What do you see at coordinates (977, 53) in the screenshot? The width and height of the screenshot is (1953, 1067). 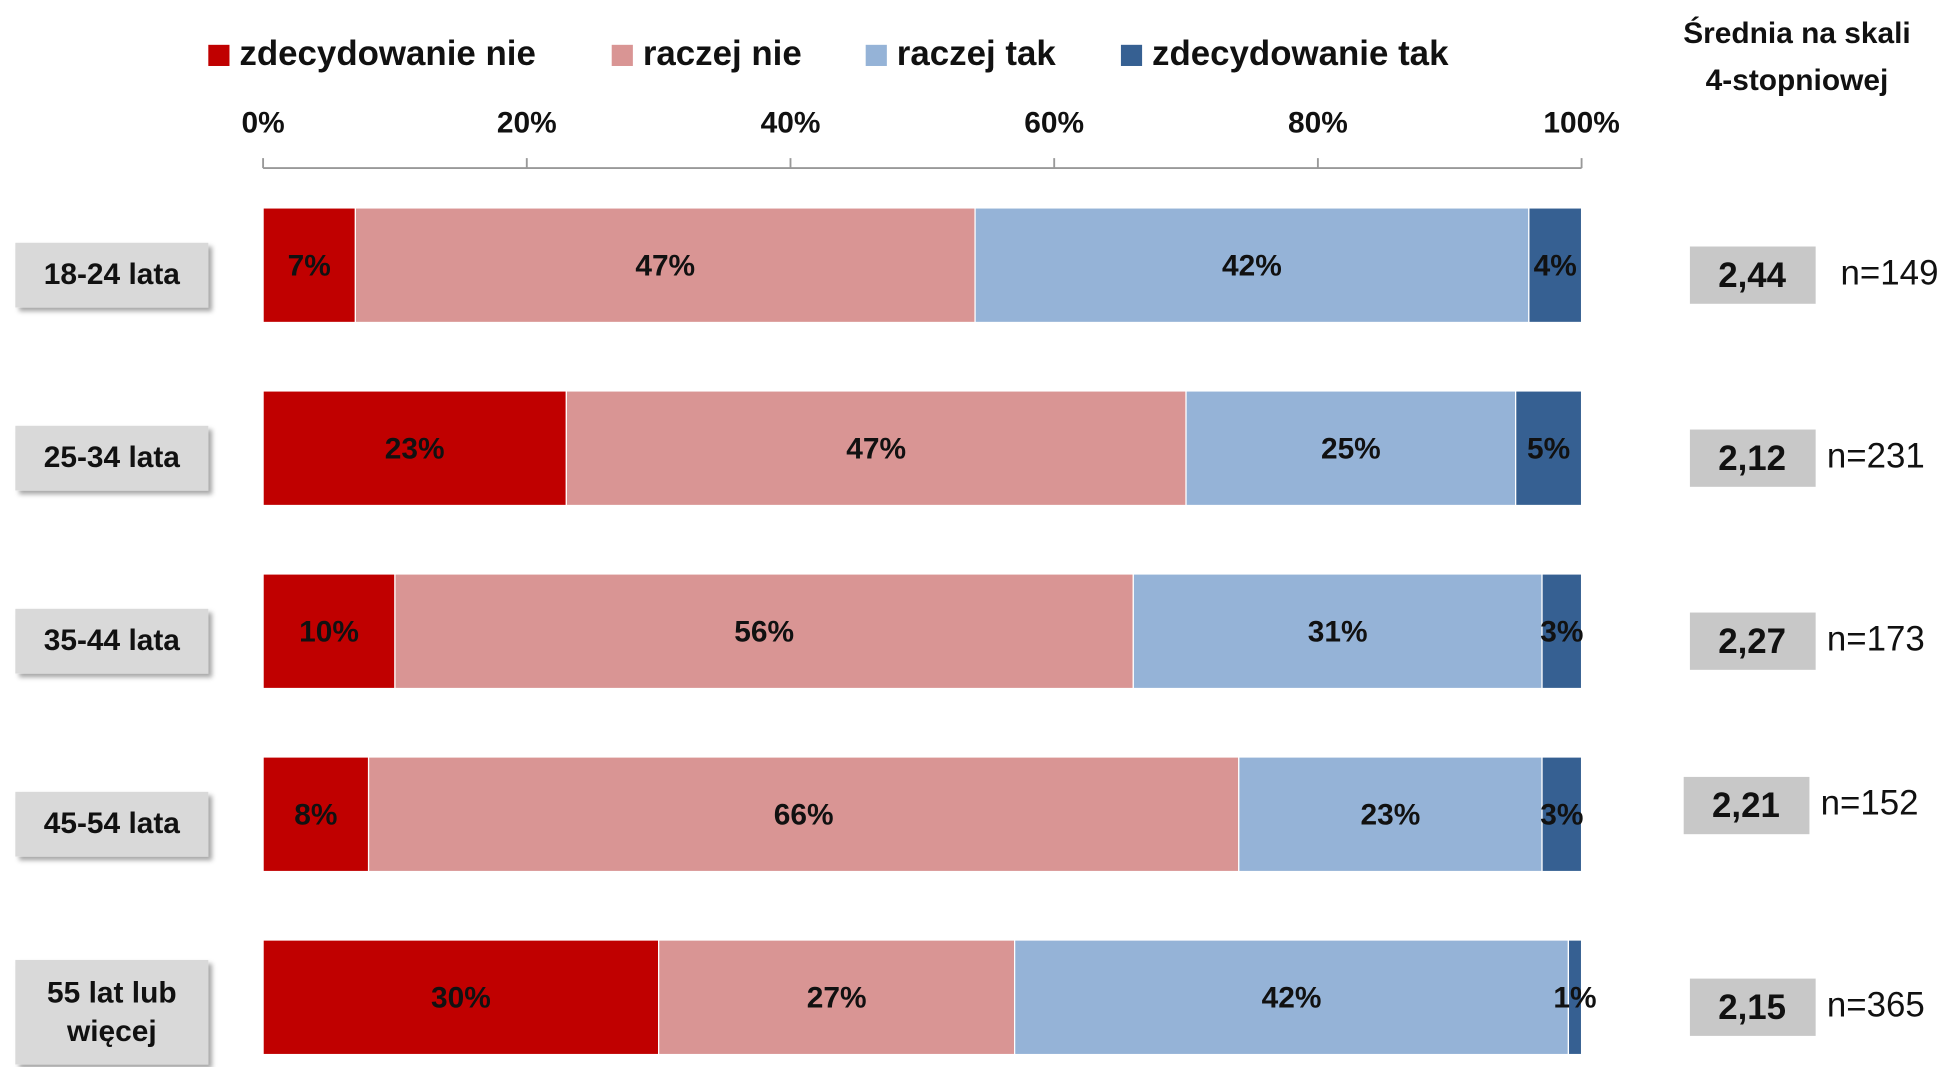 I see `legend-label: raczej tak` at bounding box center [977, 53].